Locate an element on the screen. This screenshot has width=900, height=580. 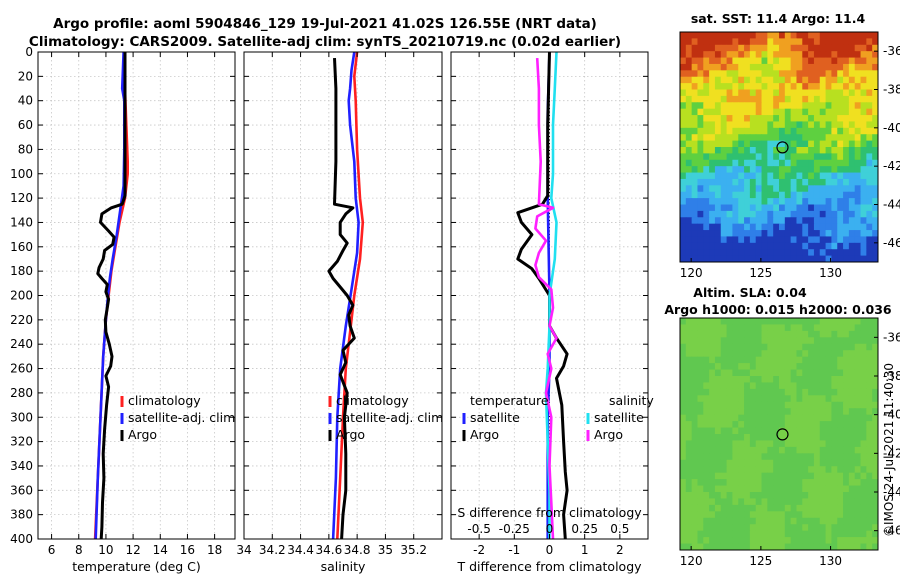
x-tick-label: 34 is located at coordinates (243, 550).